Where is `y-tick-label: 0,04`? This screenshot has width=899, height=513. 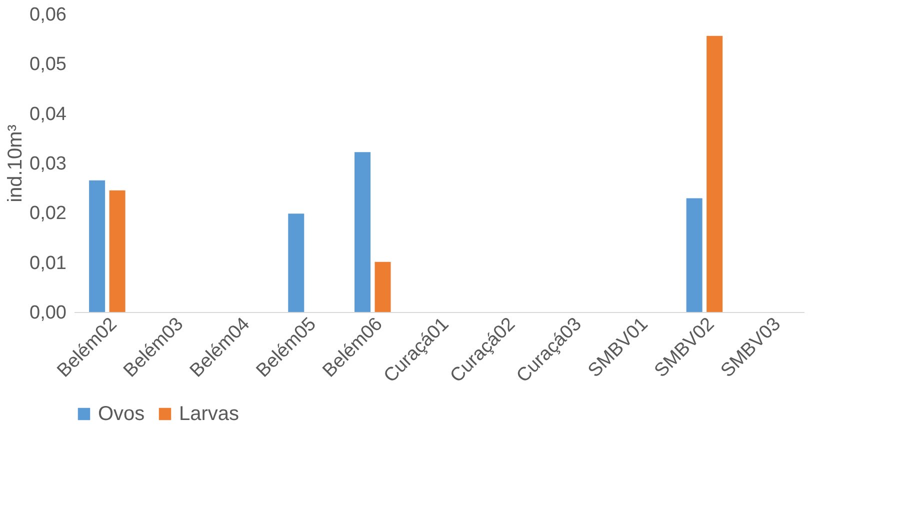
y-tick-label: 0,04 is located at coordinates (48, 114).